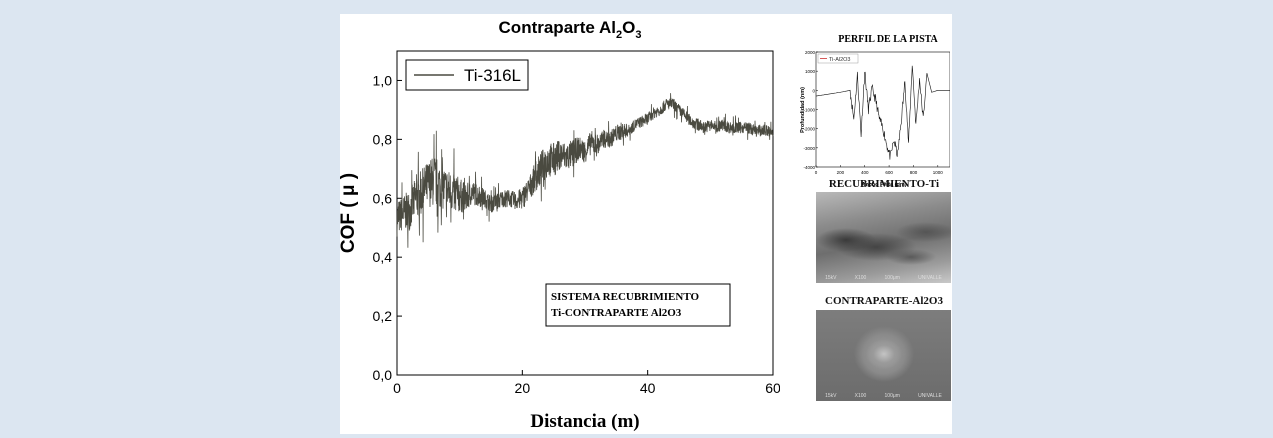 Image resolution: width=1273 pixels, height=438 pixels. What do you see at coordinates (809, 167) in the screenshot?
I see `profile-y-tick-label: -4000` at bounding box center [809, 167].